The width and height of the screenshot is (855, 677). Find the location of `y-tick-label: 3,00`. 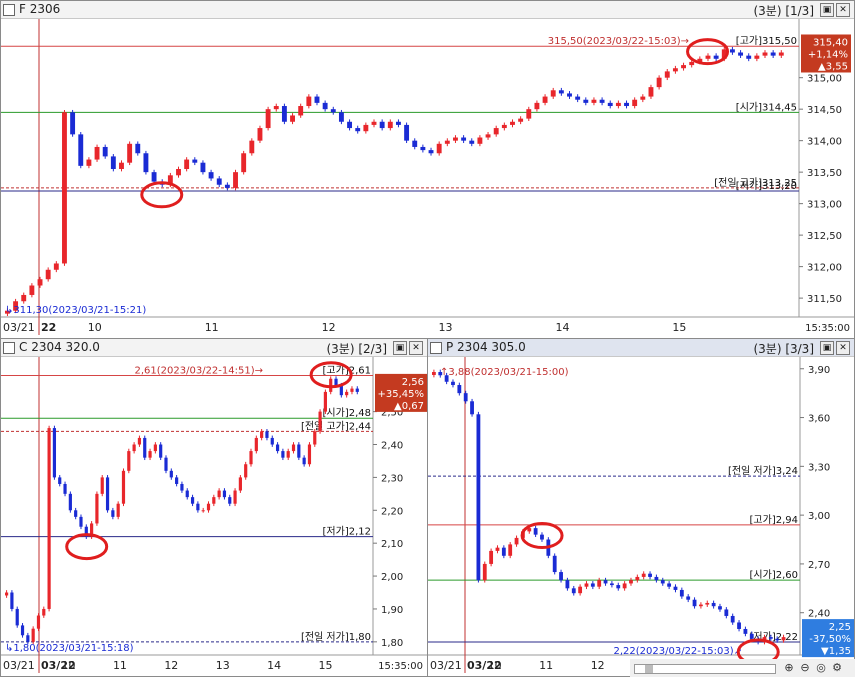

y-tick-label: 3,00 is located at coordinates (819, 516).